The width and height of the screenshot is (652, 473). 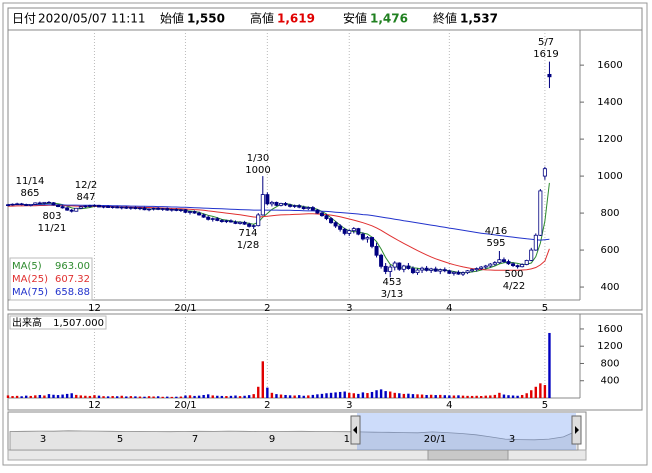 I want to click on x-tick-label: 20/1, so click(x=185, y=308).